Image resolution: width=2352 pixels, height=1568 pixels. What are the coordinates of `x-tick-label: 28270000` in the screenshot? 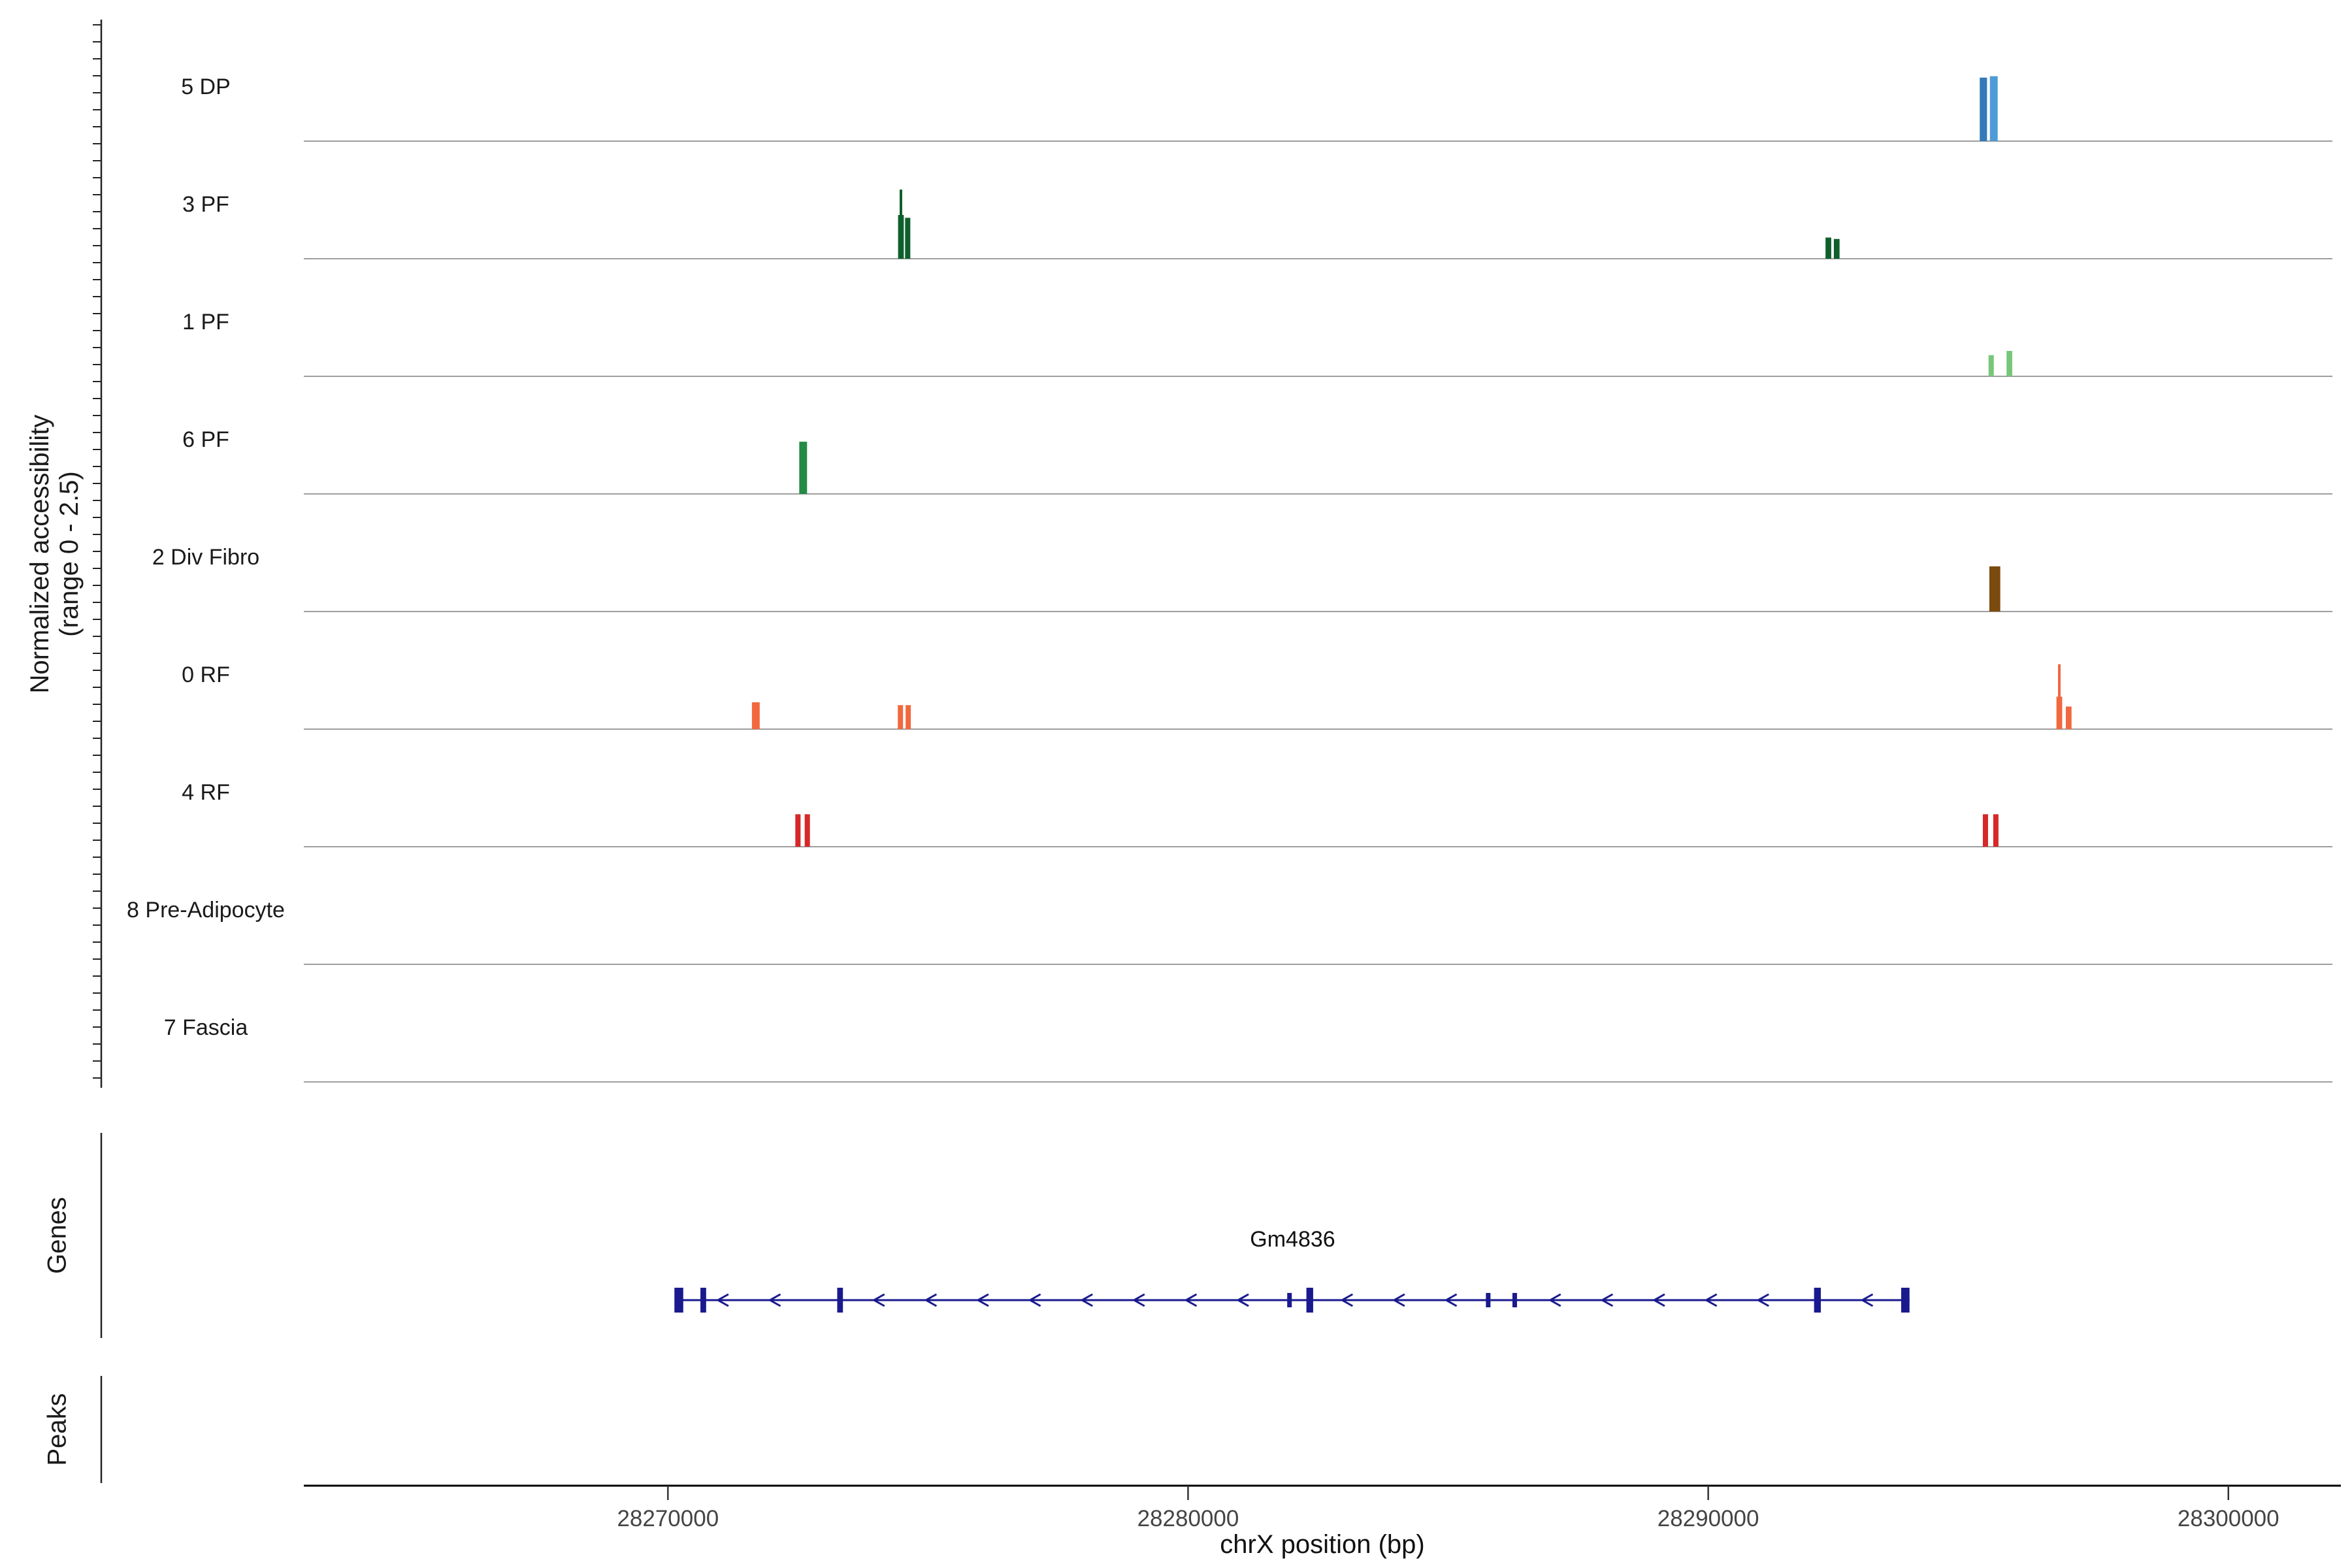 It's located at (668, 1518).